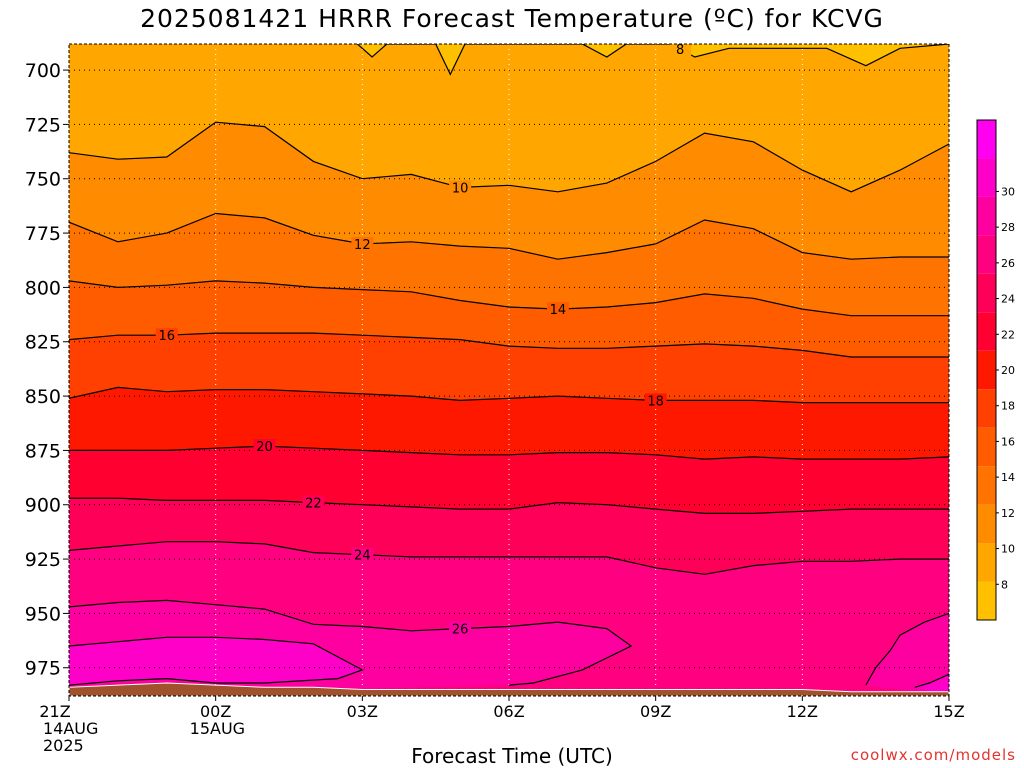 The height and width of the screenshot is (768, 1024). What do you see at coordinates (948, 711) in the screenshot?
I see `x-tick-label: 15Z` at bounding box center [948, 711].